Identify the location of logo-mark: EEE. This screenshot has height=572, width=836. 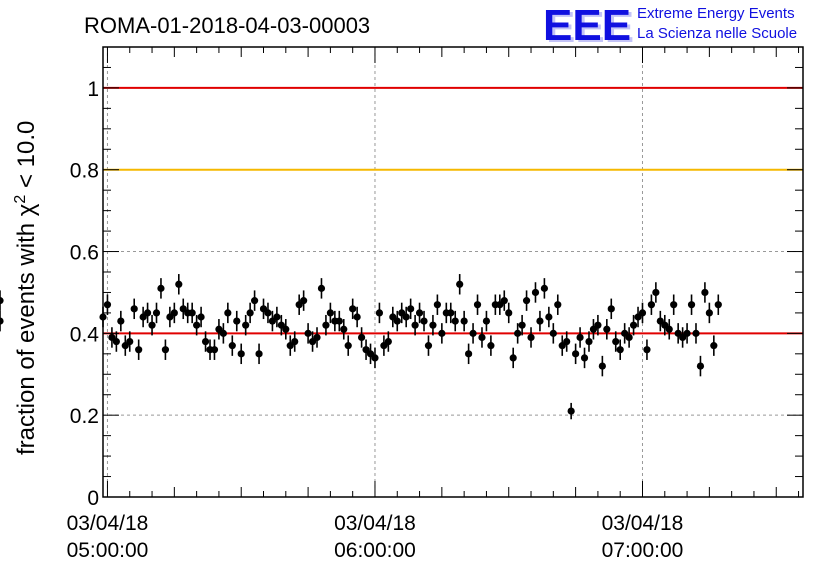
(587, 25).